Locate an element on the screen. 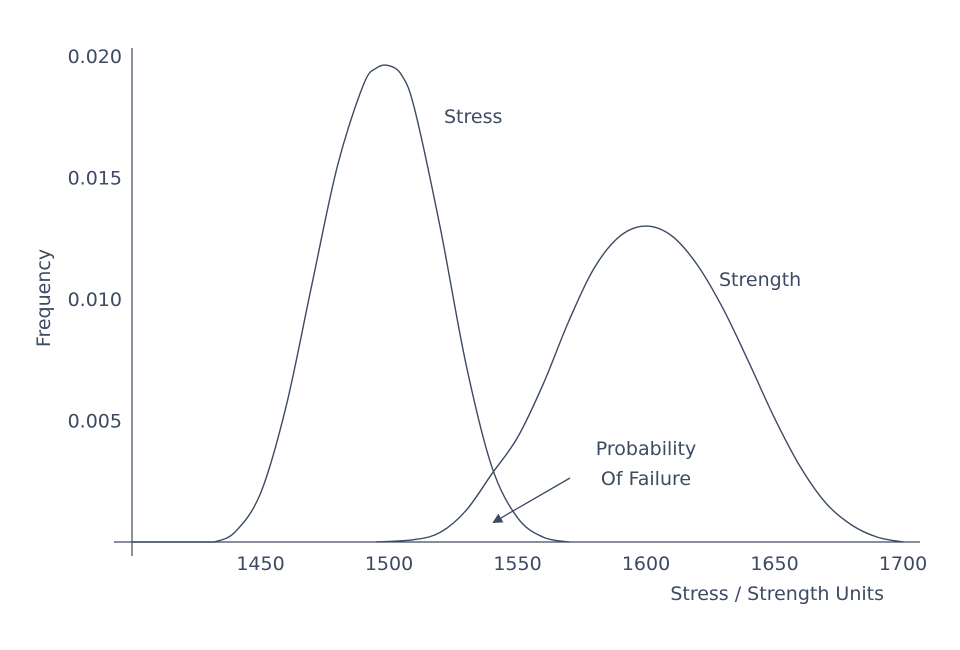 This screenshot has width=960, height=650. failure-label-line1: Probability is located at coordinates (646, 449).